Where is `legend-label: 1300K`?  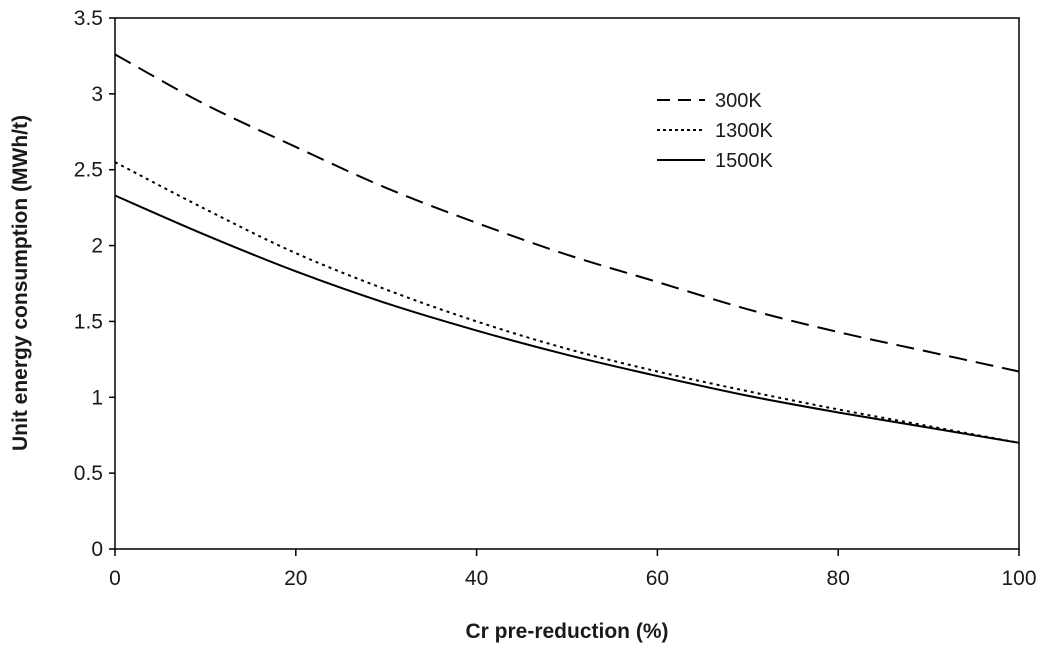
legend-label: 1300K is located at coordinates (744, 131).